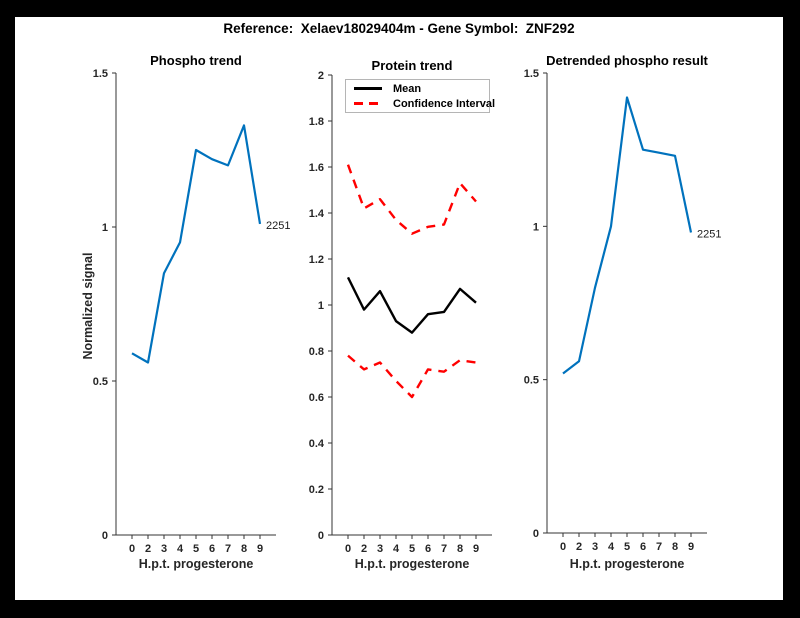  Describe the element at coordinates (316, 398) in the screenshot. I see `y-tick-label: 0.6` at that location.